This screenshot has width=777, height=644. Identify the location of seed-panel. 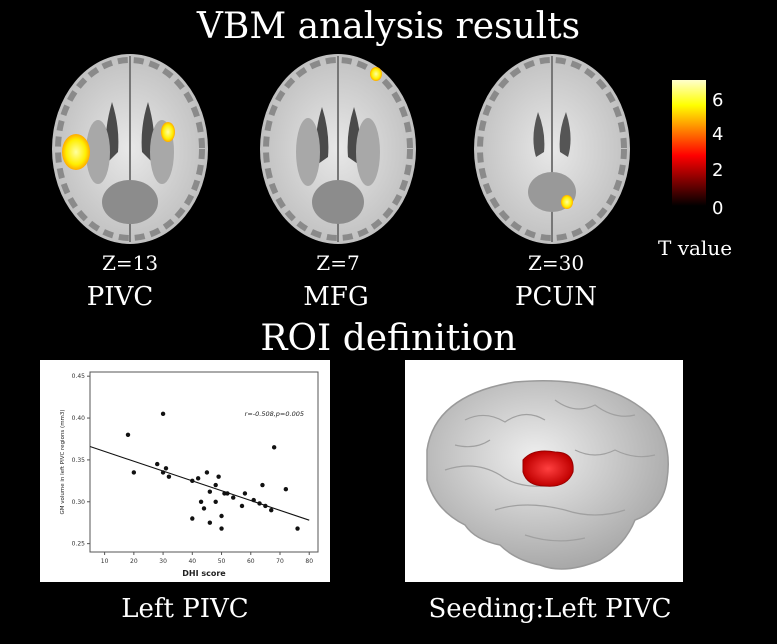
(544, 471).